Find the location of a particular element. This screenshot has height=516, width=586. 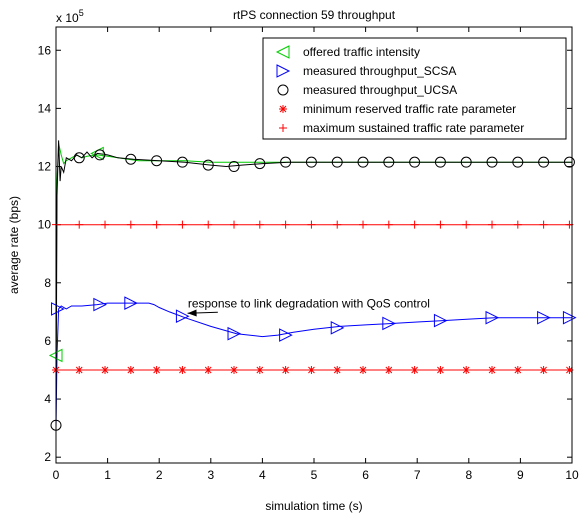

y-tick-label: 16 is located at coordinates (45, 50).